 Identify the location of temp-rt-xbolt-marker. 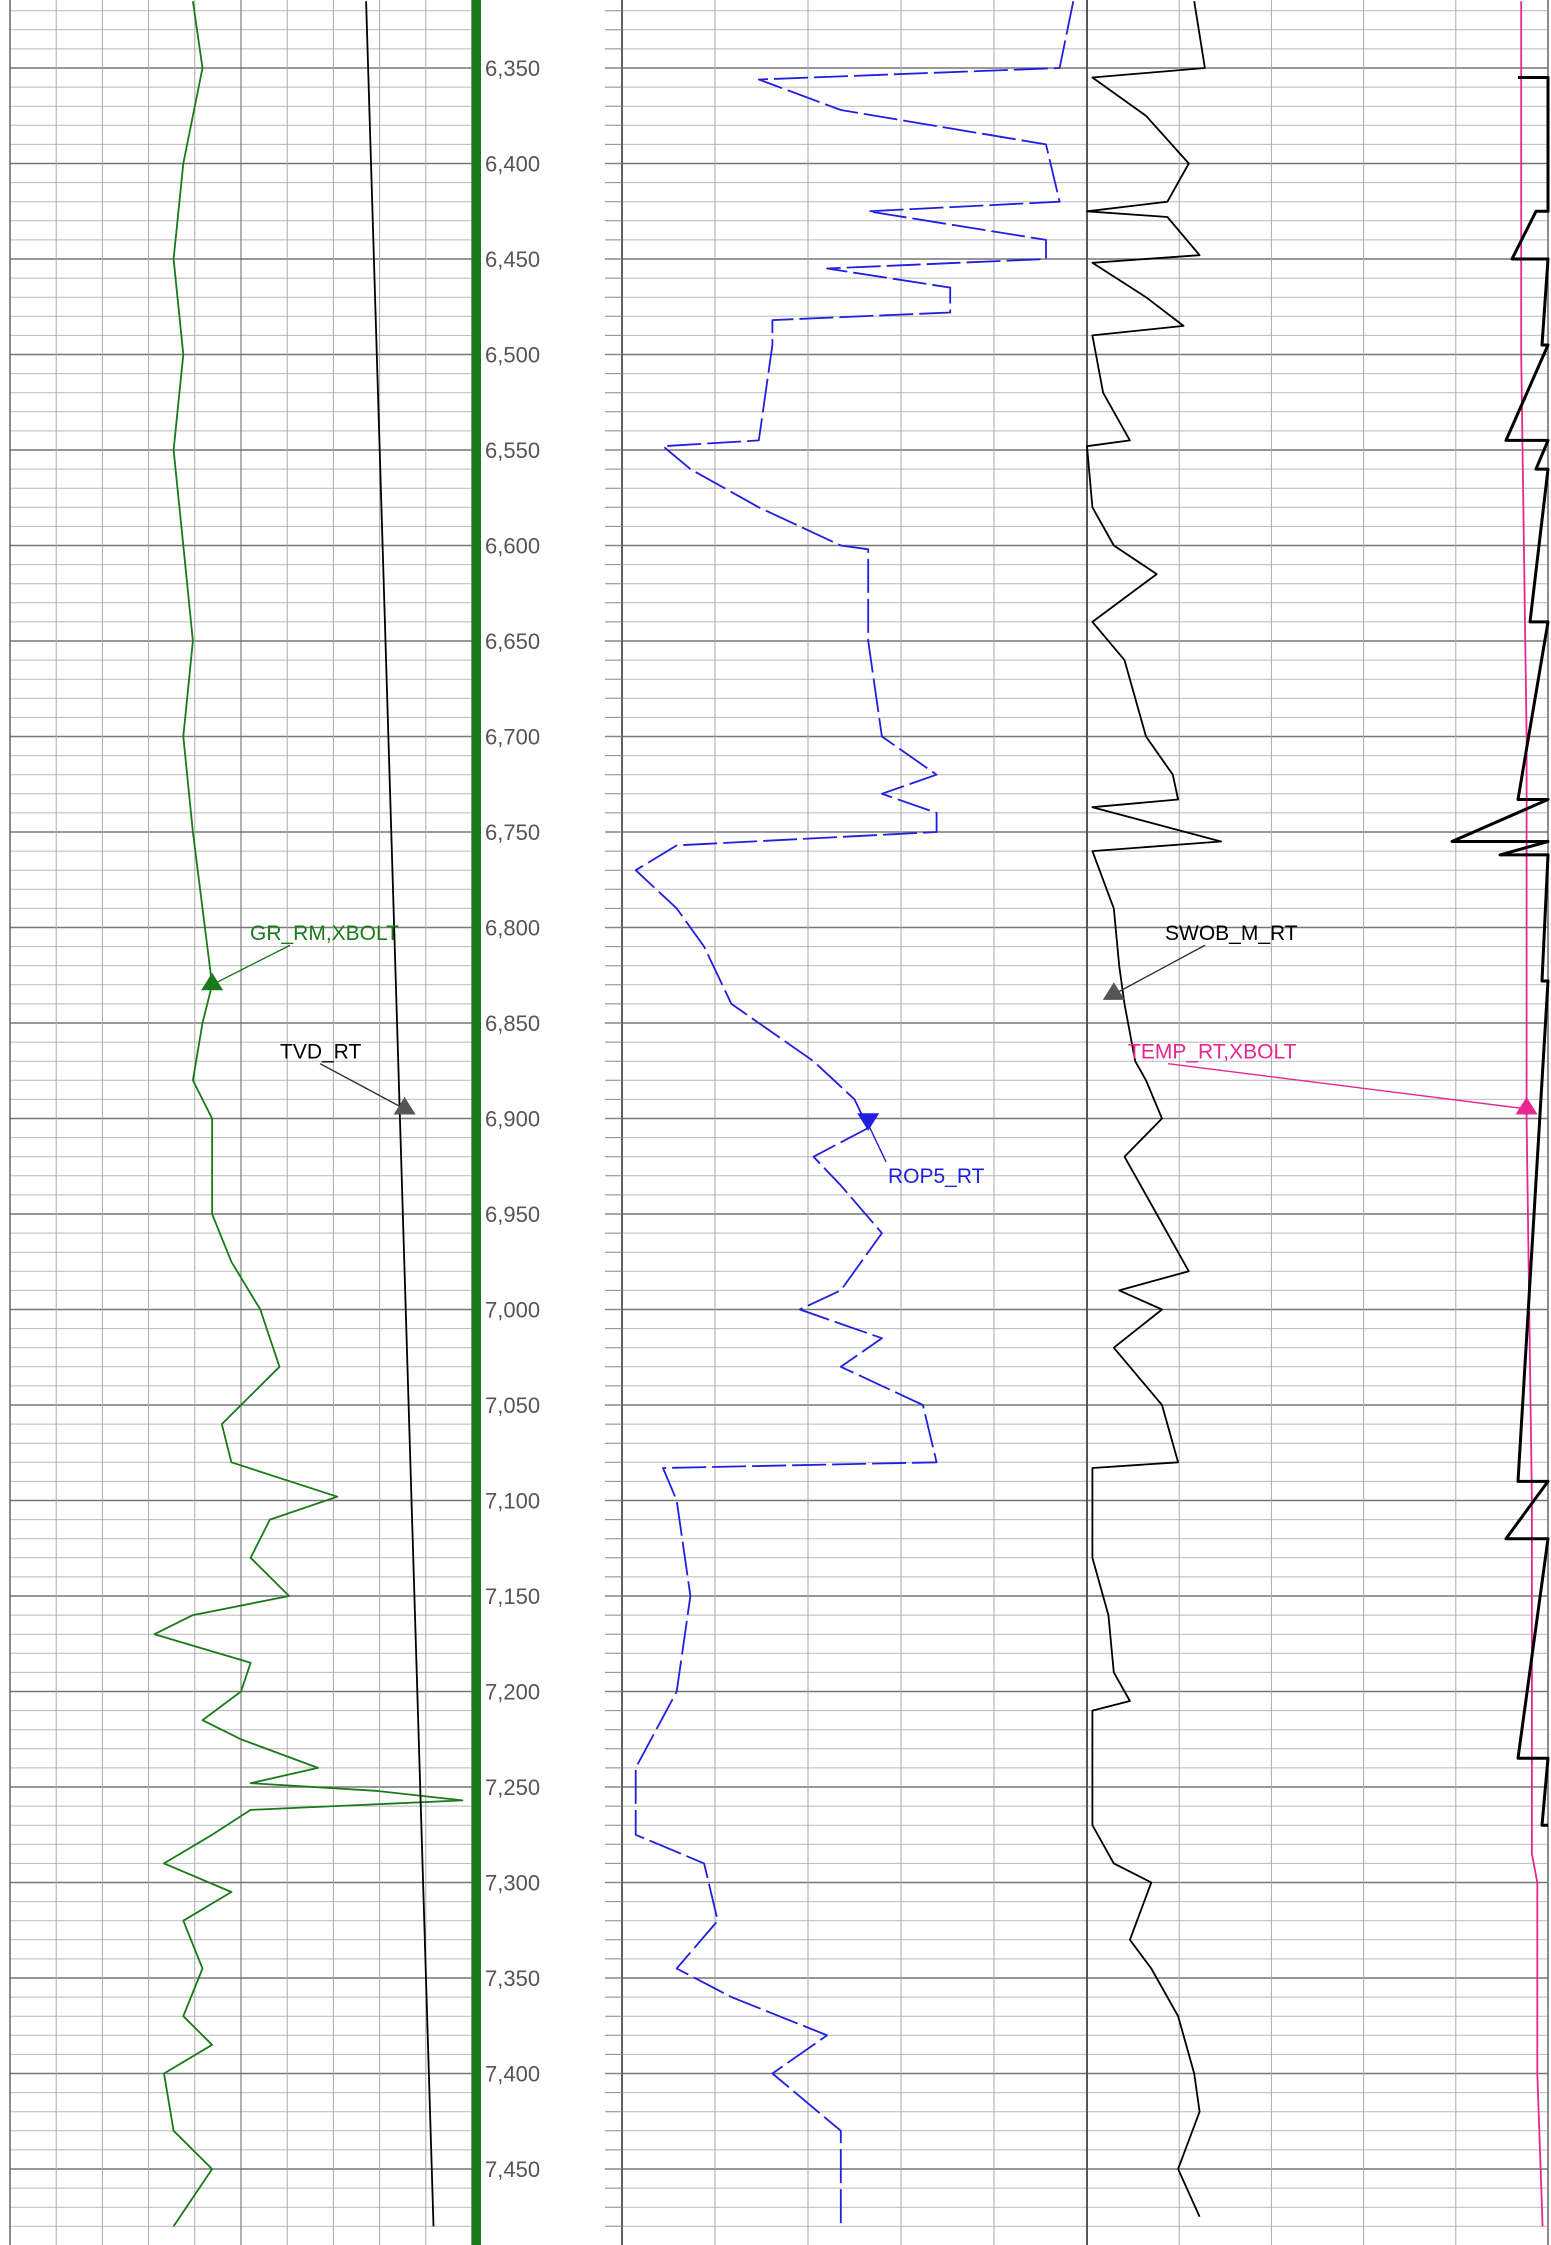
(1526, 1105).